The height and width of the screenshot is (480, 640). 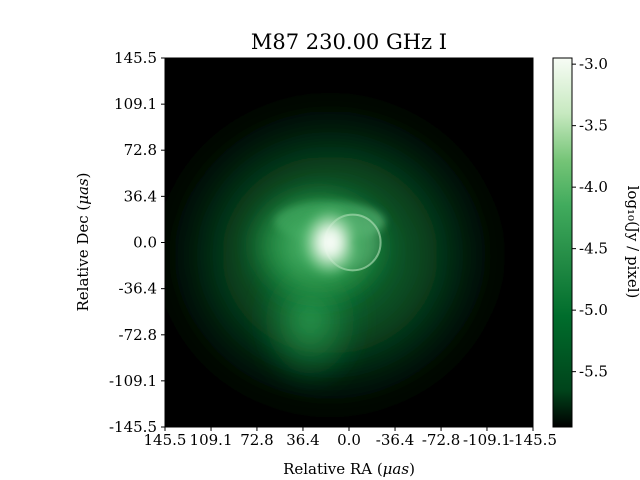 I want to click on y-tick-label: -72.8, so click(x=138, y=335).